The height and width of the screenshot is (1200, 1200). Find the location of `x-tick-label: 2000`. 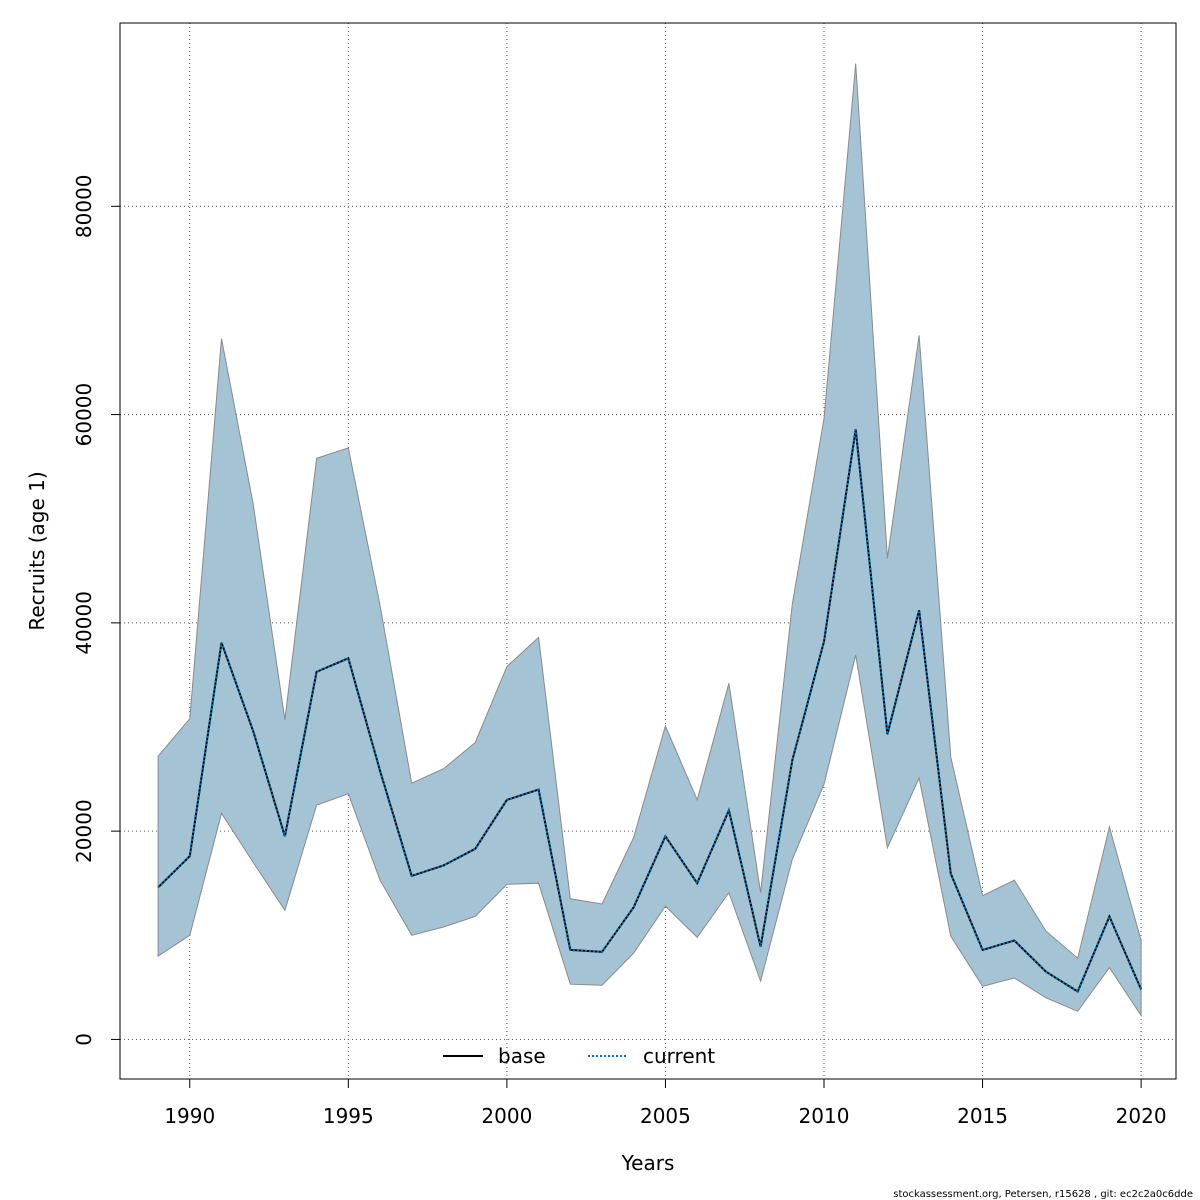

x-tick-label: 2000 is located at coordinates (506, 1116).